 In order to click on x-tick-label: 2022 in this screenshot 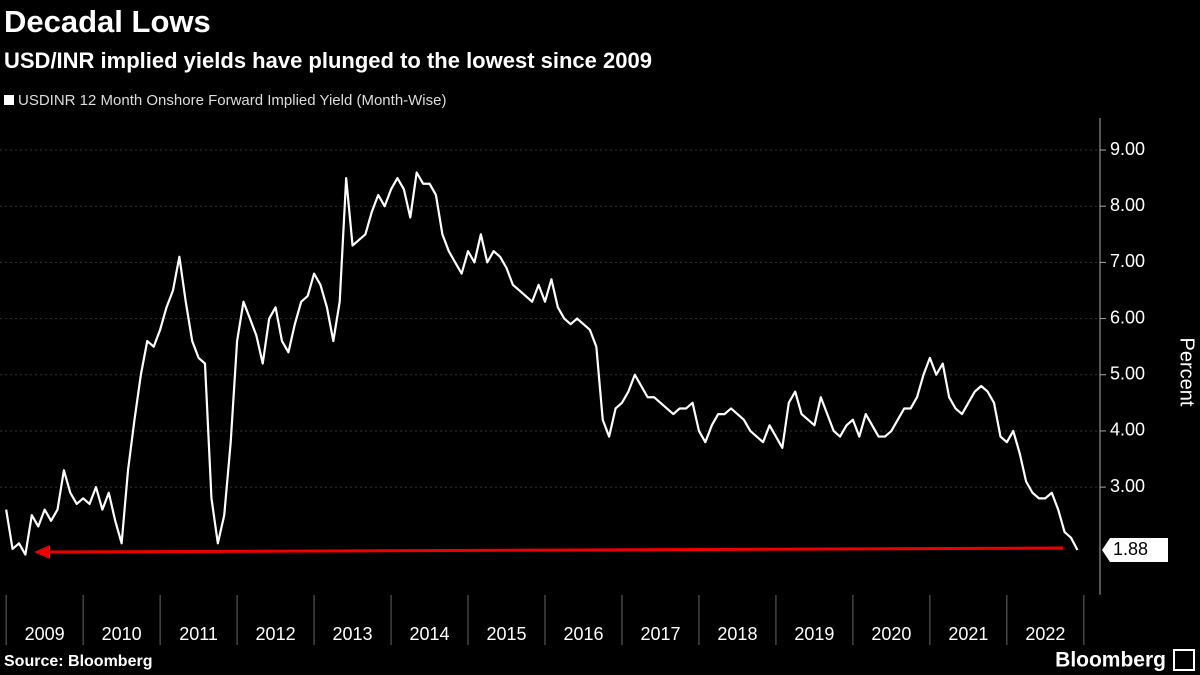, I will do `click(1045, 634)`.